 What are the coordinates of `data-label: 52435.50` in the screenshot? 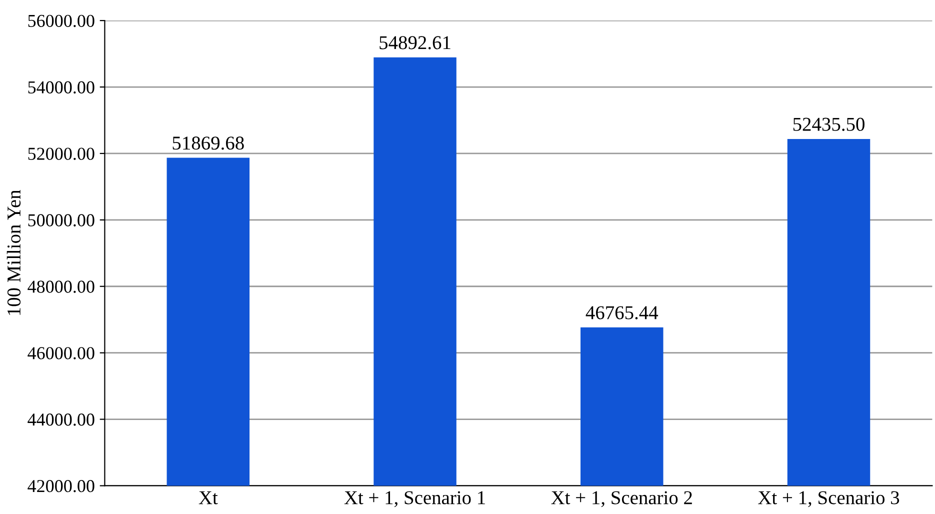 It's located at (828, 124).